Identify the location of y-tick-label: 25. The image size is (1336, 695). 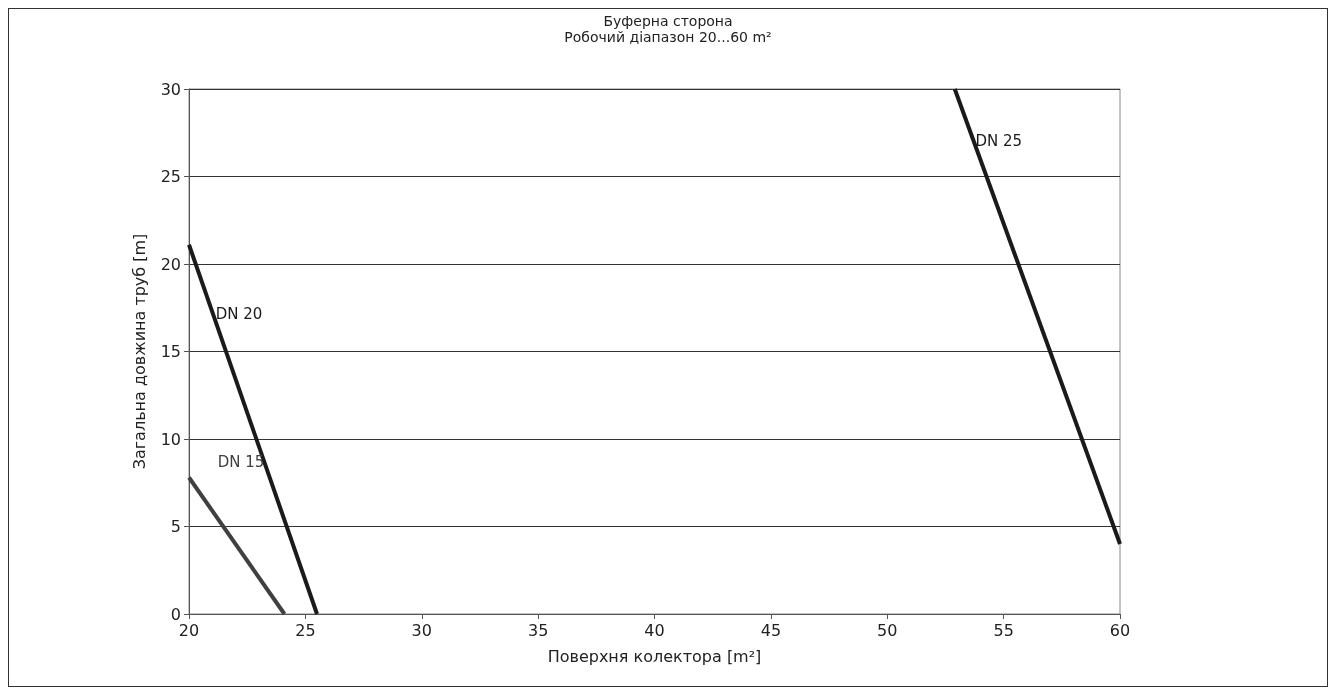
(170, 176).